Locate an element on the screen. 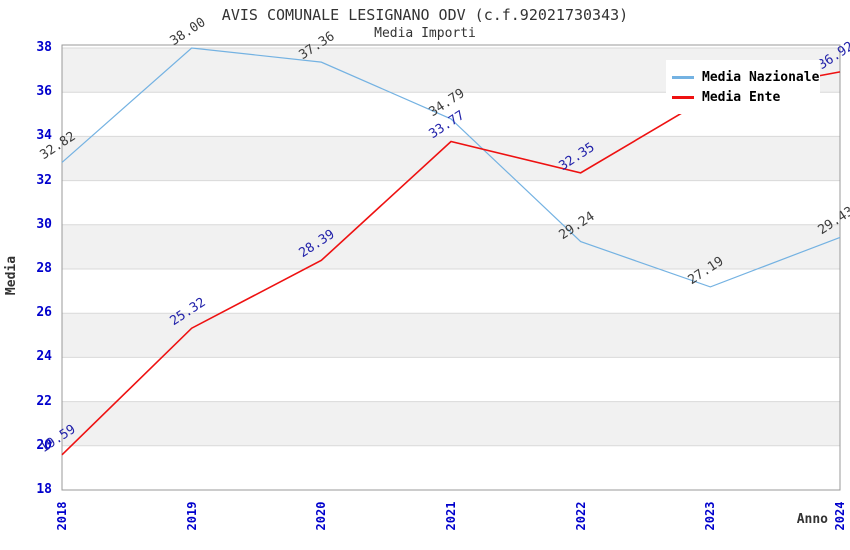 Image resolution: width=850 pixels, height=550 pixels. y-tick-label: 28 is located at coordinates (44, 268).